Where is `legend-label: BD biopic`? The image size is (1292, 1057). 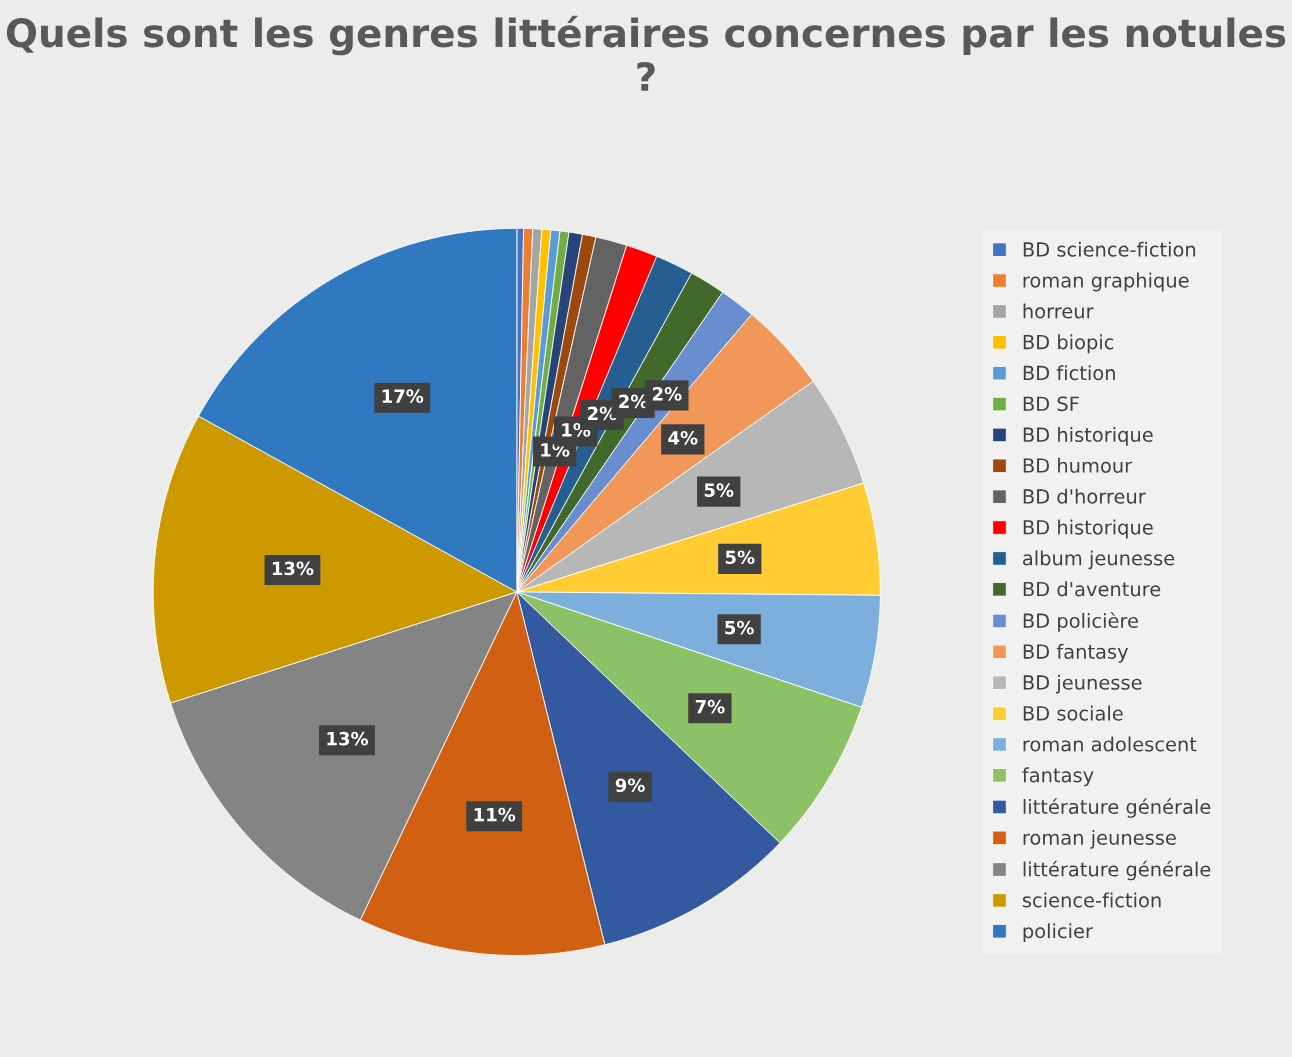 legend-label: BD biopic is located at coordinates (1068, 344).